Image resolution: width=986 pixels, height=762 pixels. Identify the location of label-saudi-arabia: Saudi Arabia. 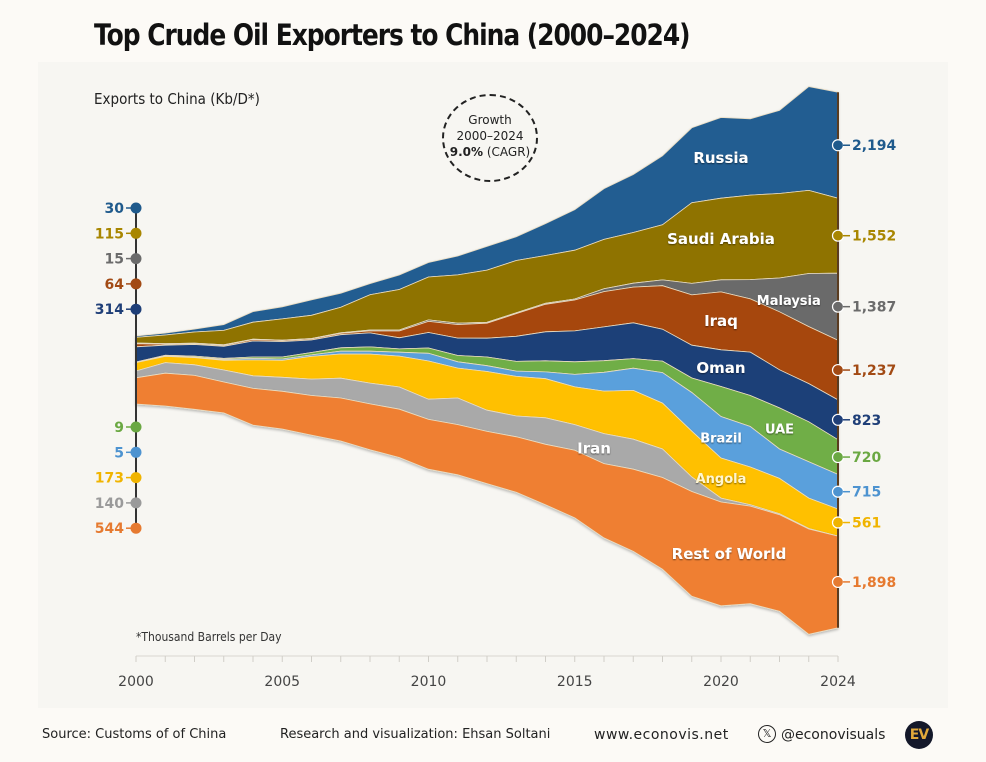
(721, 239).